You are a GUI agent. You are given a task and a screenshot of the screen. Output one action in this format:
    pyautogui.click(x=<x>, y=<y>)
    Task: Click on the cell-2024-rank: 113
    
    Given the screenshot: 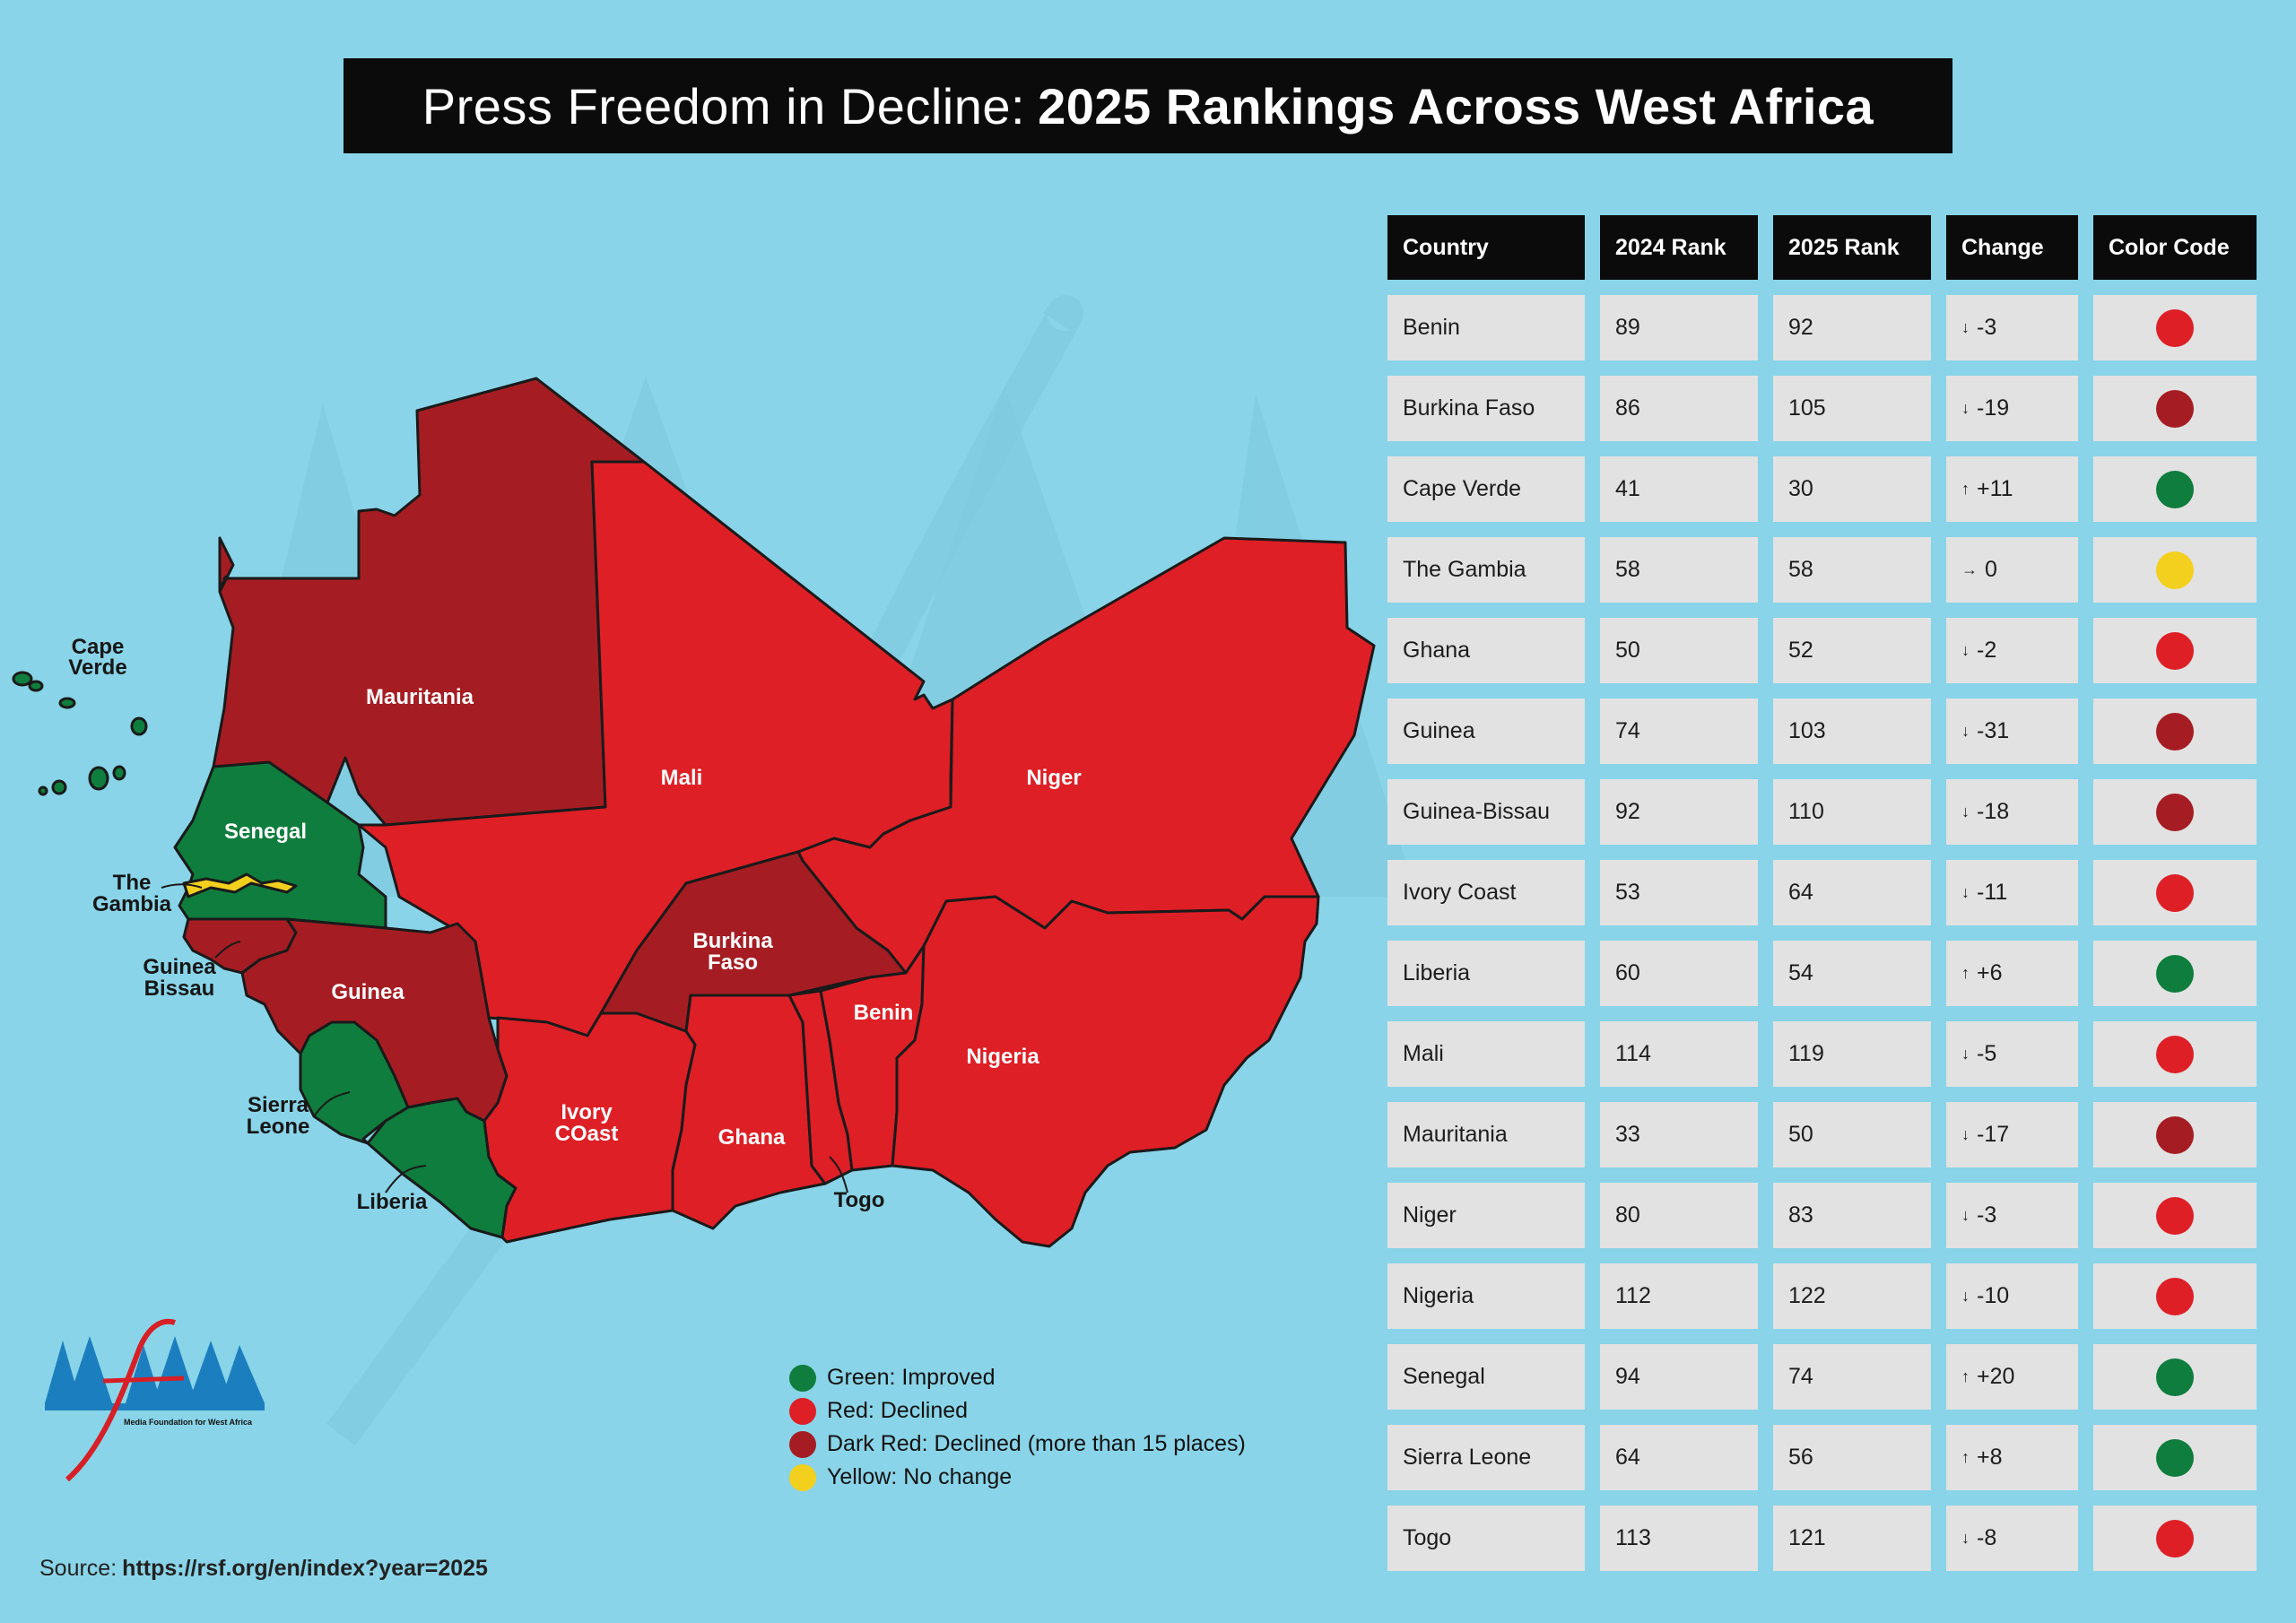 What is the action you would take?
    pyautogui.click(x=1679, y=1538)
    